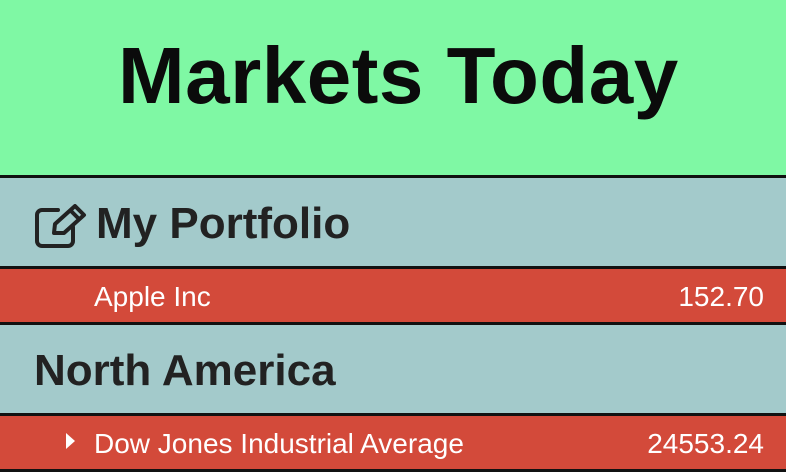  I want to click on index-name: Dow Jones Industrial Average, so click(279, 443).